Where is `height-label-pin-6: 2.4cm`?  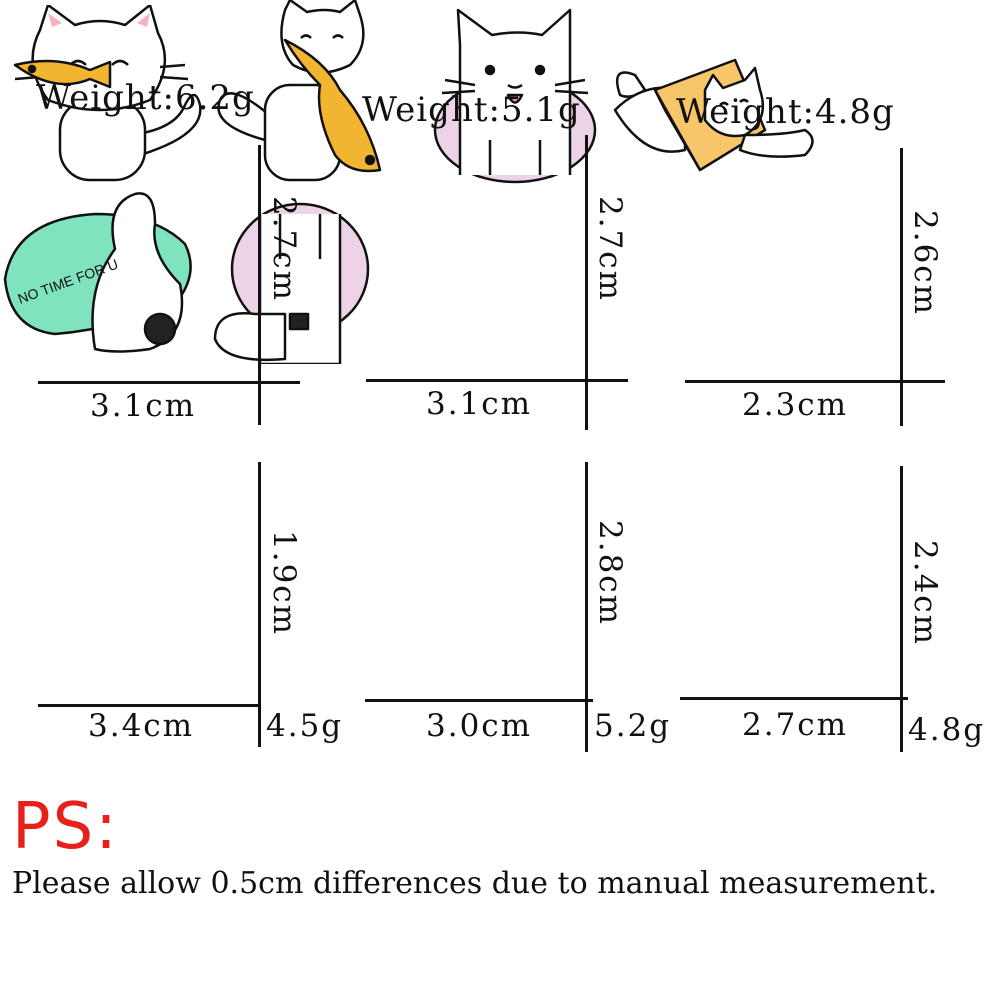
height-label-pin-6: 2.4cm is located at coordinates (925, 593).